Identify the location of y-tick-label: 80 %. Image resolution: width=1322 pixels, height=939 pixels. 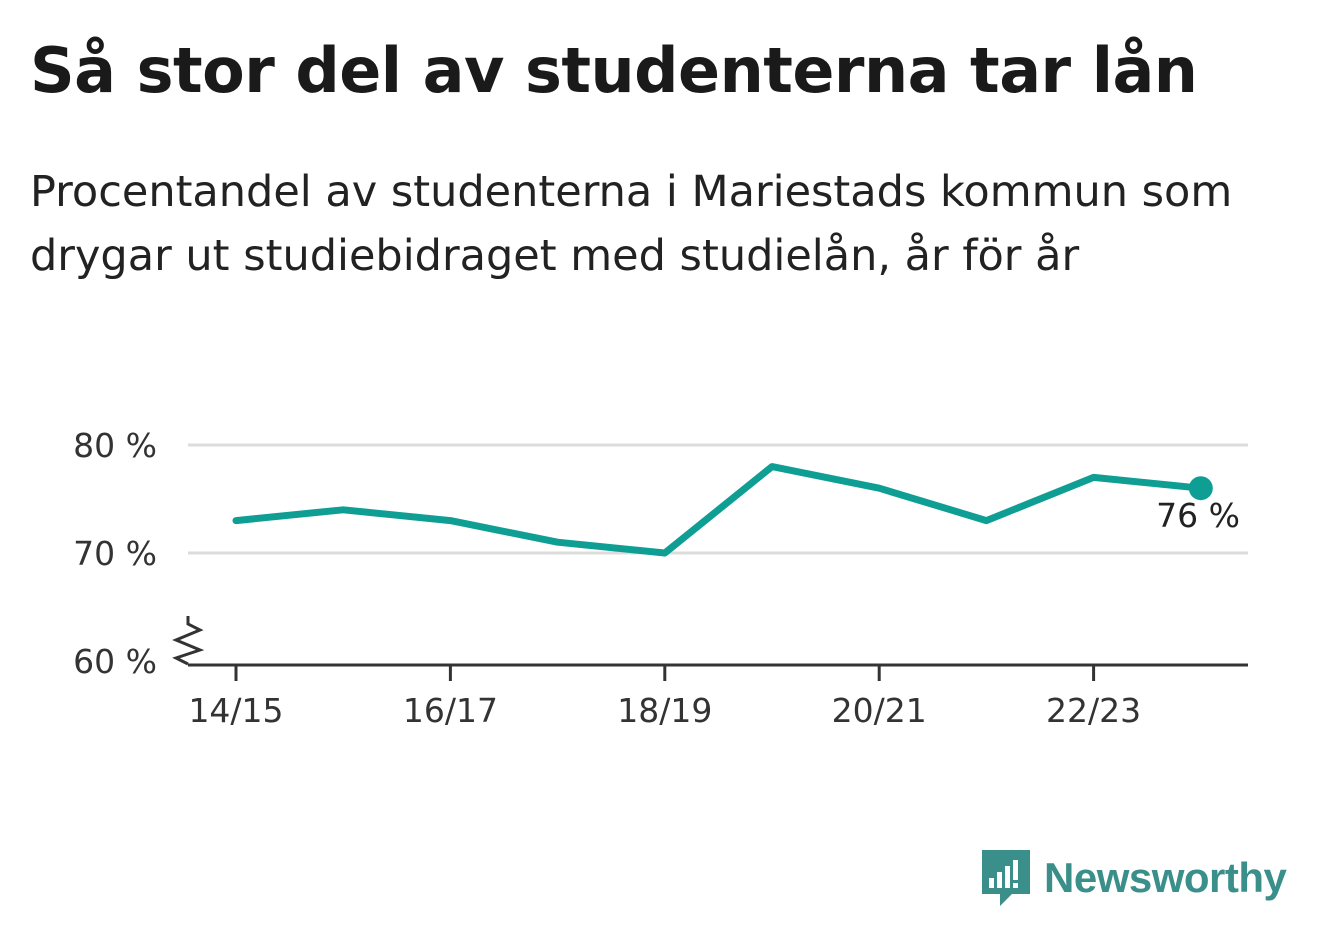
(115, 445).